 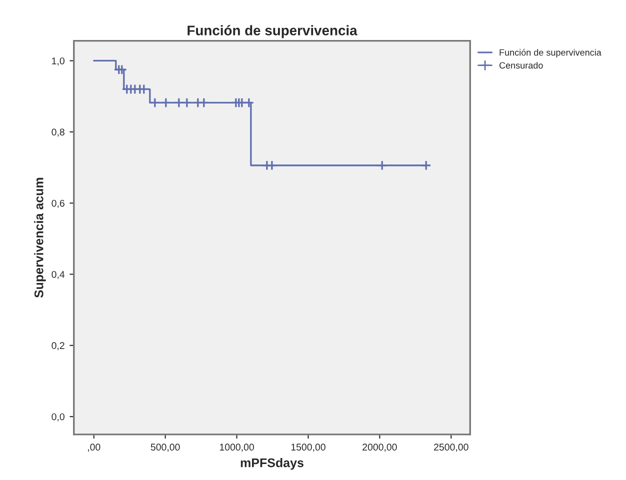 What do you see at coordinates (58, 204) in the screenshot?
I see `y-tick-label: 0,6` at bounding box center [58, 204].